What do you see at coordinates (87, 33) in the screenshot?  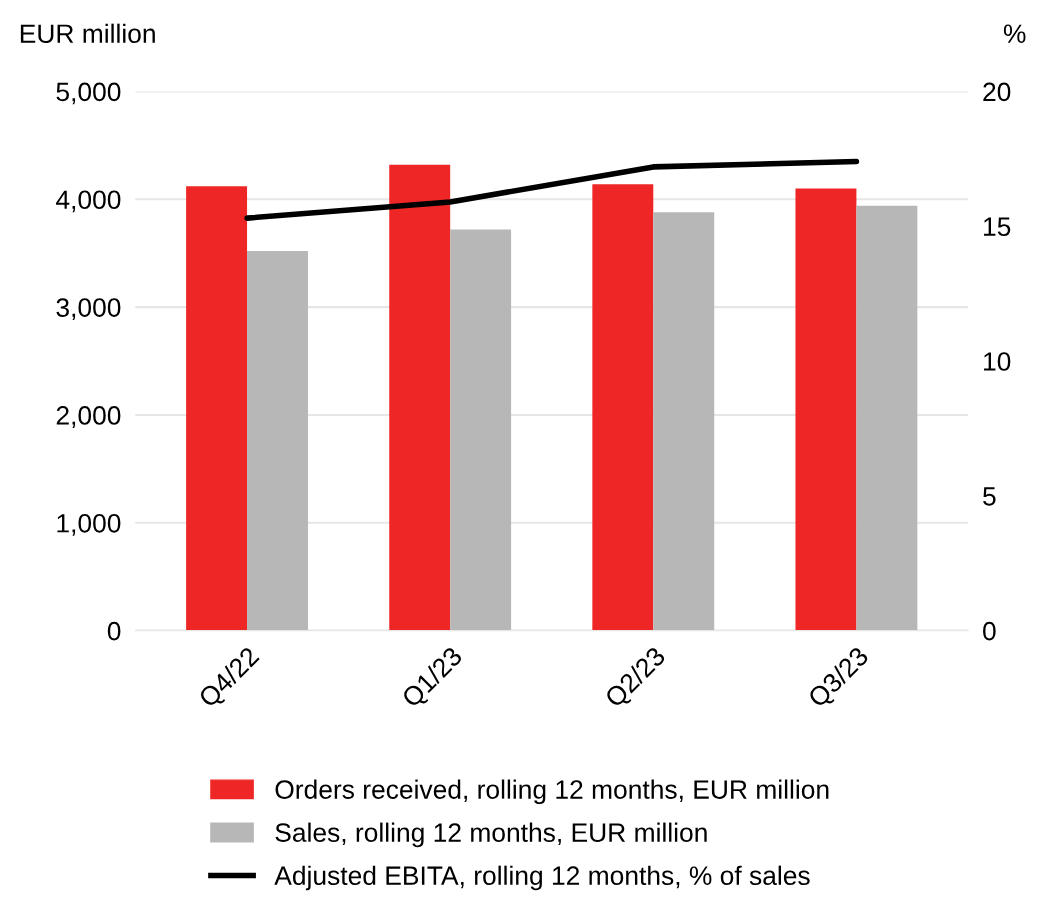 I see `y-axis-title: EUR million` at bounding box center [87, 33].